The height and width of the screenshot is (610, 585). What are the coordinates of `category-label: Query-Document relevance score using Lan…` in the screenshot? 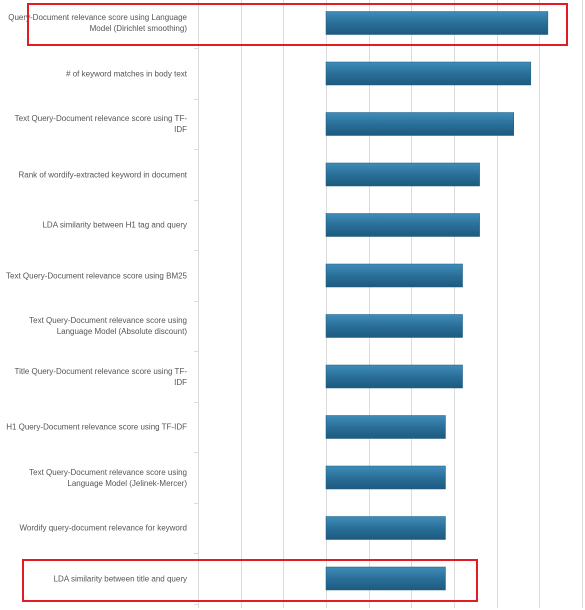 It's located at (97, 23).